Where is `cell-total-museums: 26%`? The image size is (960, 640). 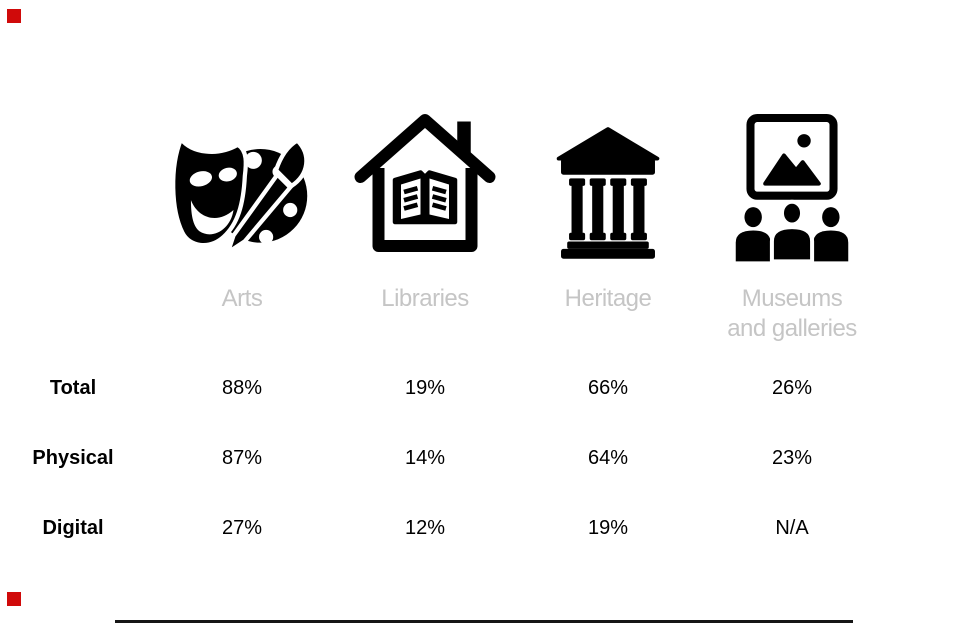 cell-total-museums: 26% is located at coordinates (792, 388).